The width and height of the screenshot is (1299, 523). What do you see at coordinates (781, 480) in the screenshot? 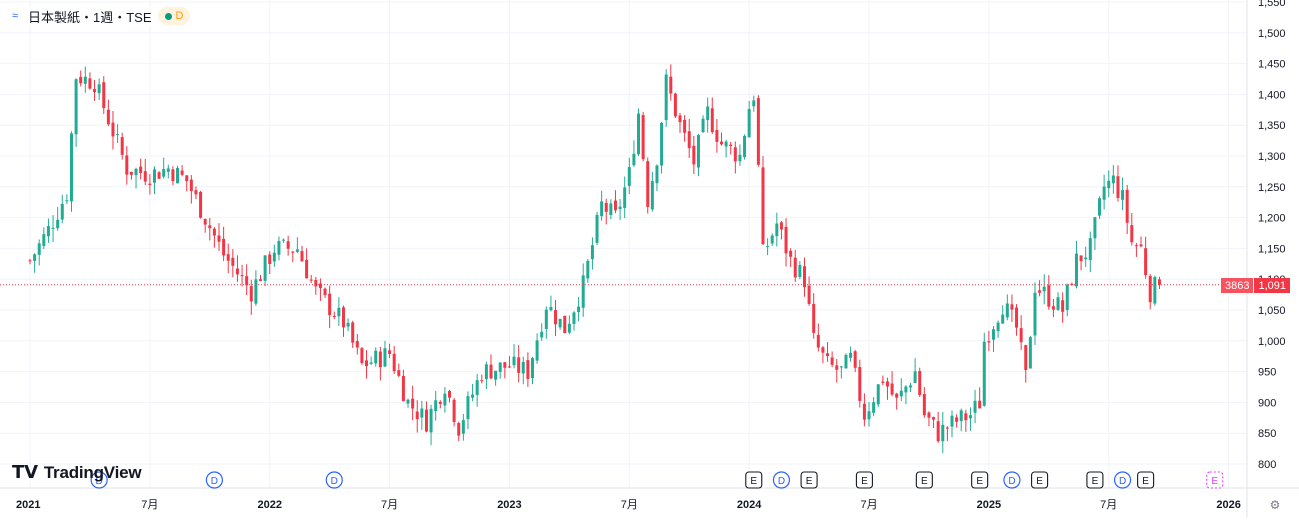
I see `dividend-marker` at bounding box center [781, 480].